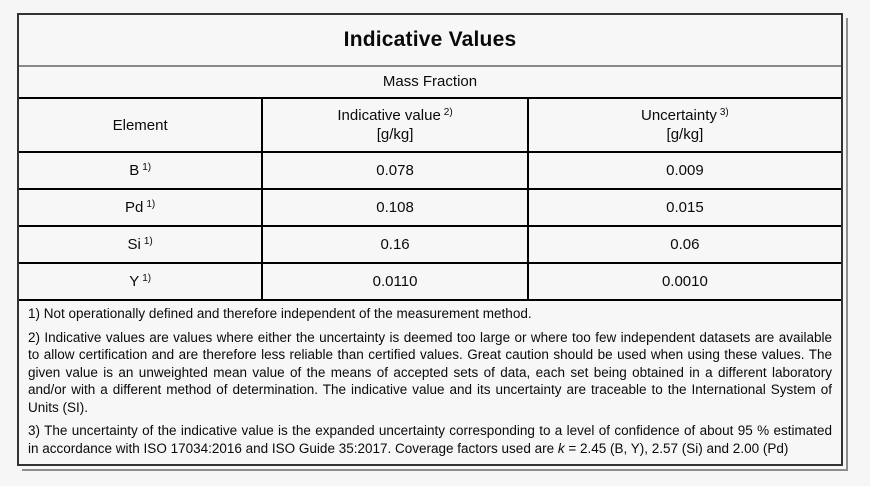 The image size is (870, 486). What do you see at coordinates (683, 245) in the screenshot?
I see `uncertainty-cell: 0.06` at bounding box center [683, 245].